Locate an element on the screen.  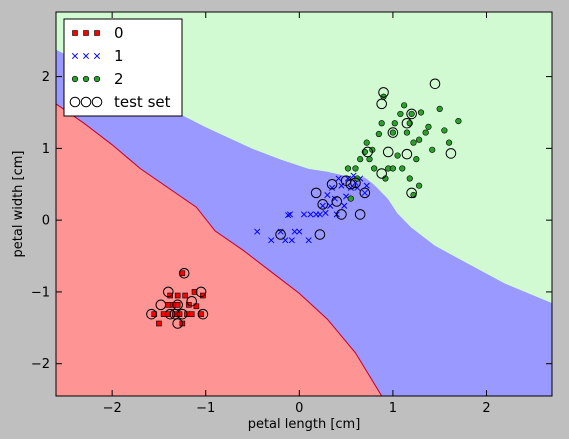
y-tick-label: 0 is located at coordinates (46, 221).